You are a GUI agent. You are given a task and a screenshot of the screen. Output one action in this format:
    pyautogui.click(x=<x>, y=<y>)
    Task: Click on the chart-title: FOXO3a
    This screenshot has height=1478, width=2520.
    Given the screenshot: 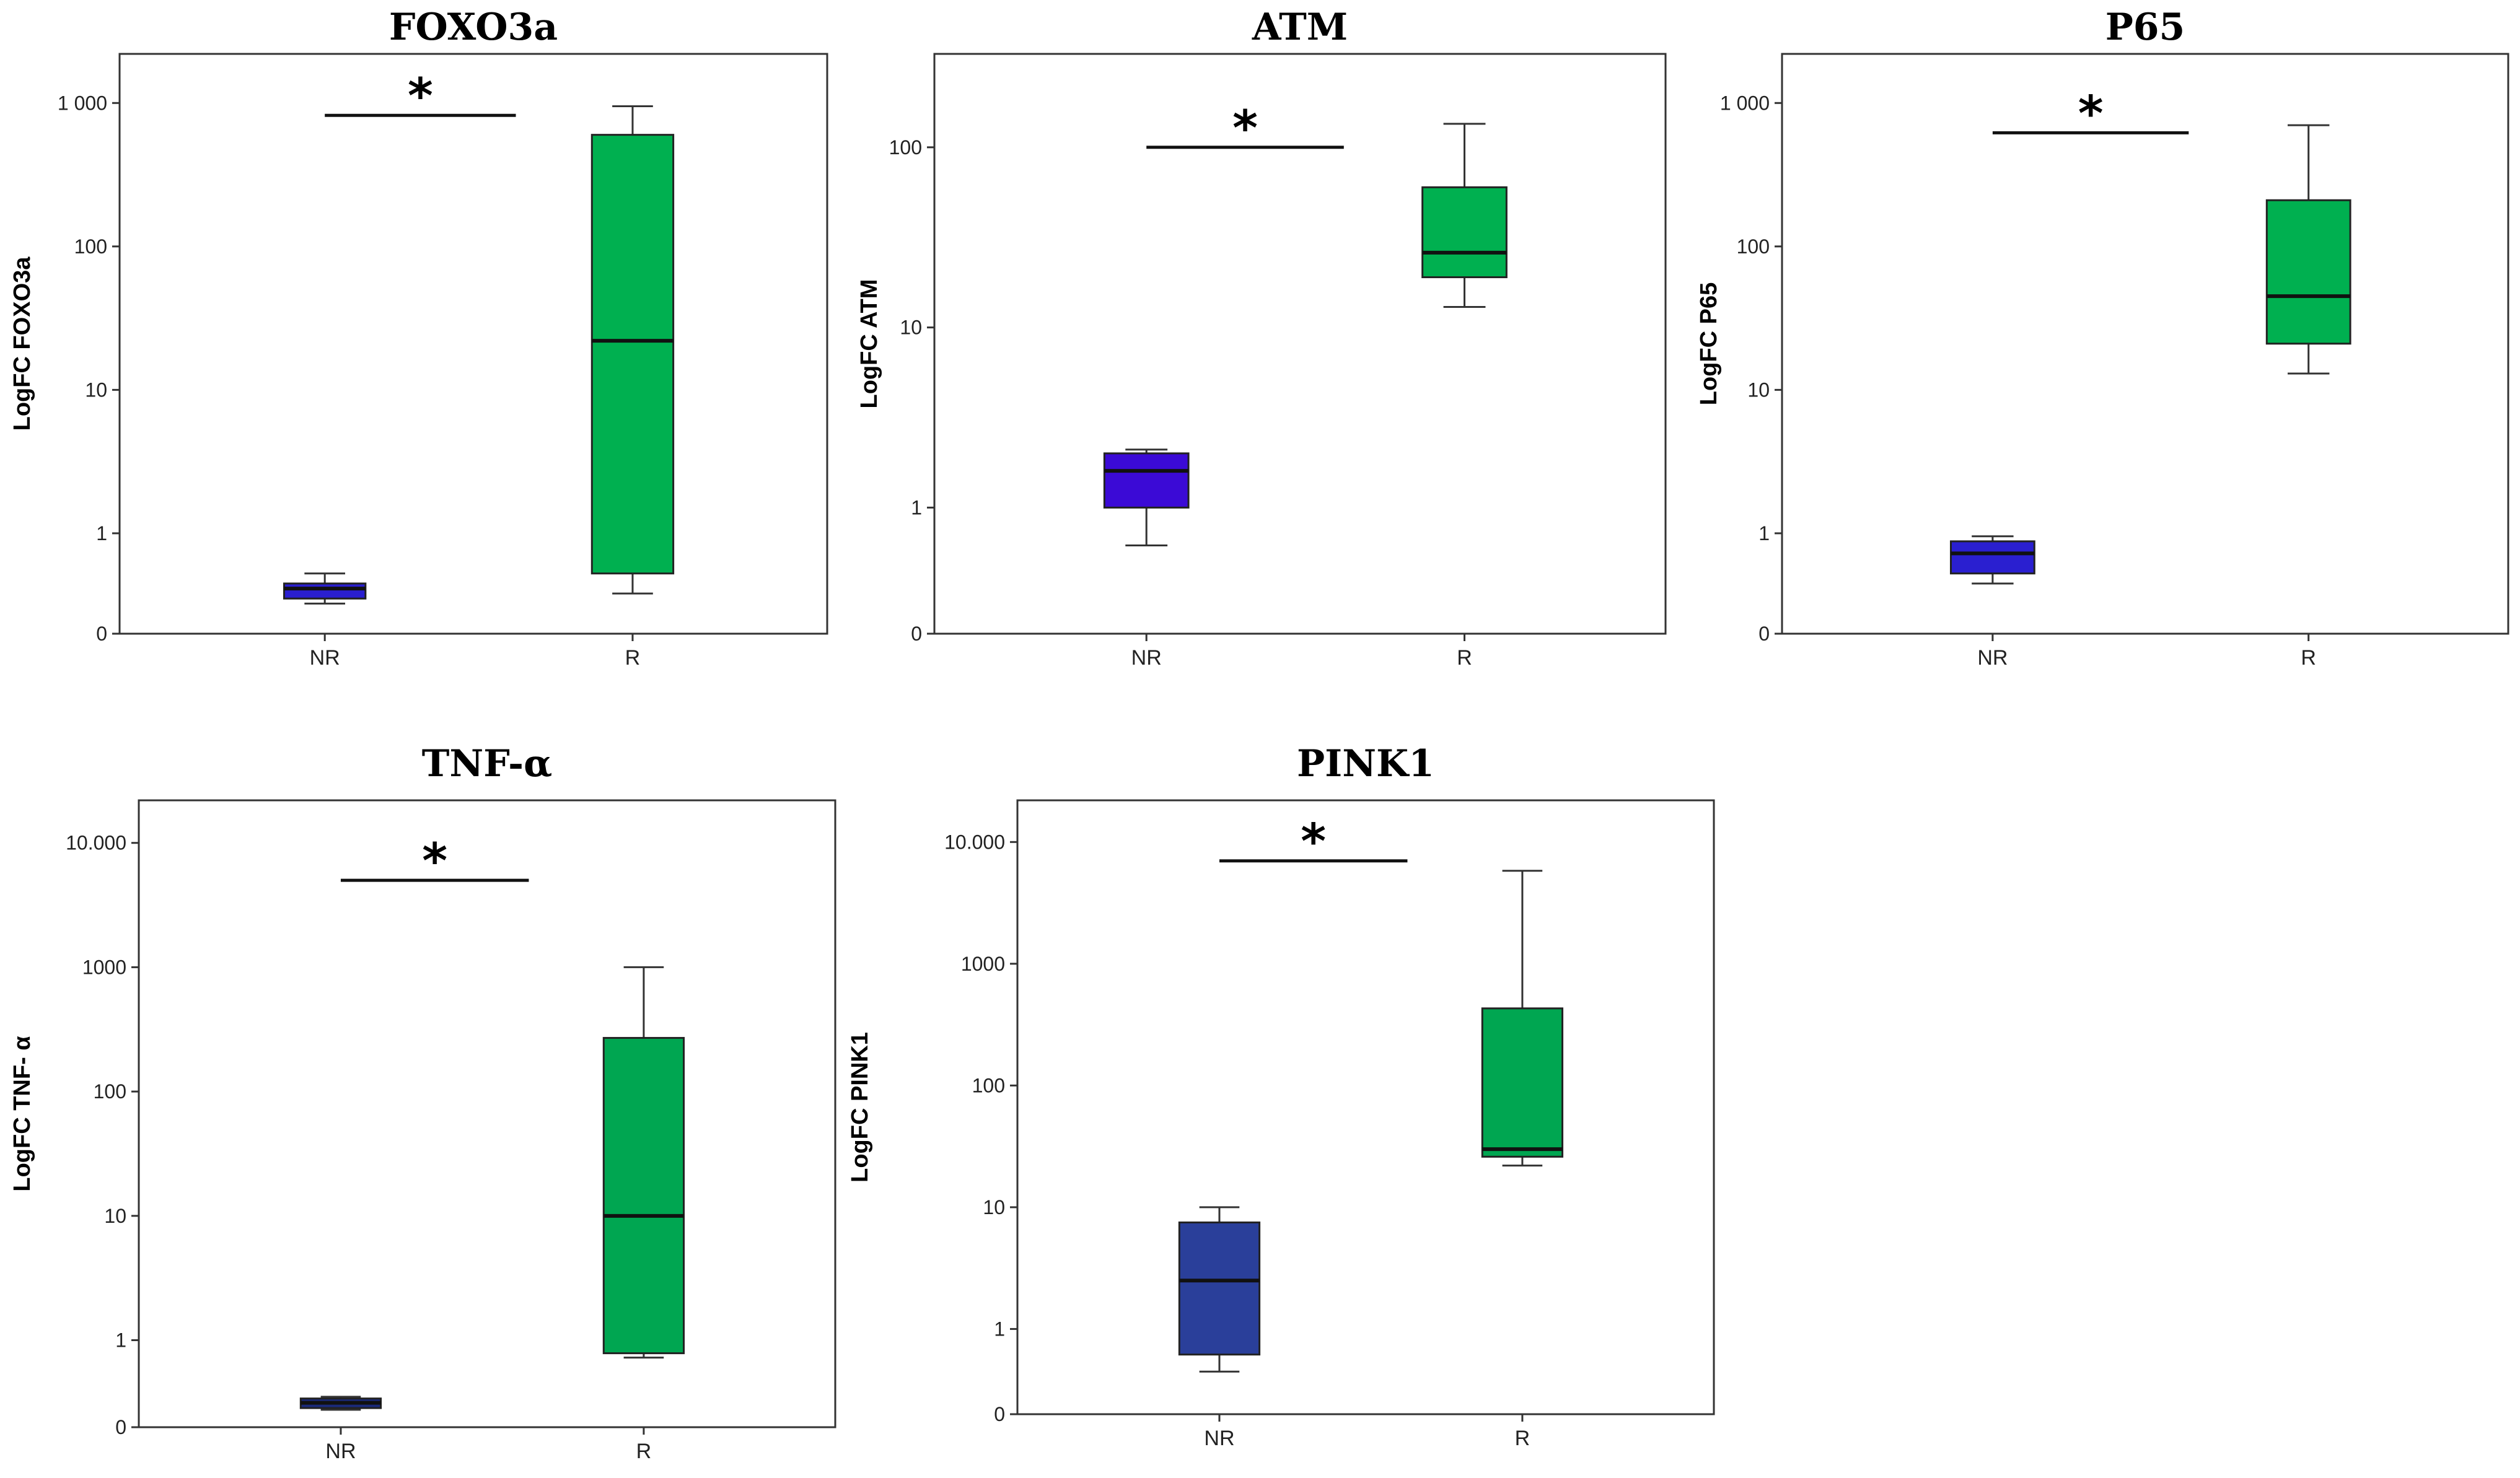 What is the action you would take?
    pyautogui.click(x=474, y=27)
    